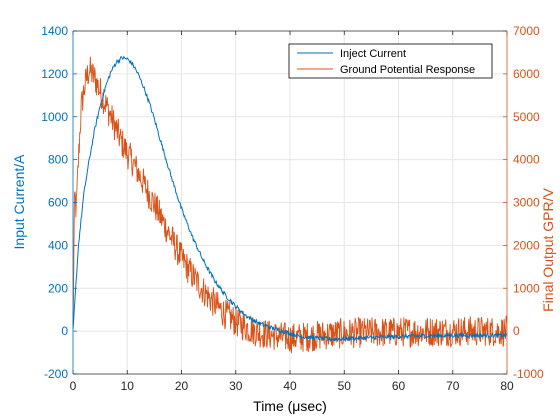  Describe the element at coordinates (516, 331) in the screenshot. I see `y-tick-label-right: 0` at that location.